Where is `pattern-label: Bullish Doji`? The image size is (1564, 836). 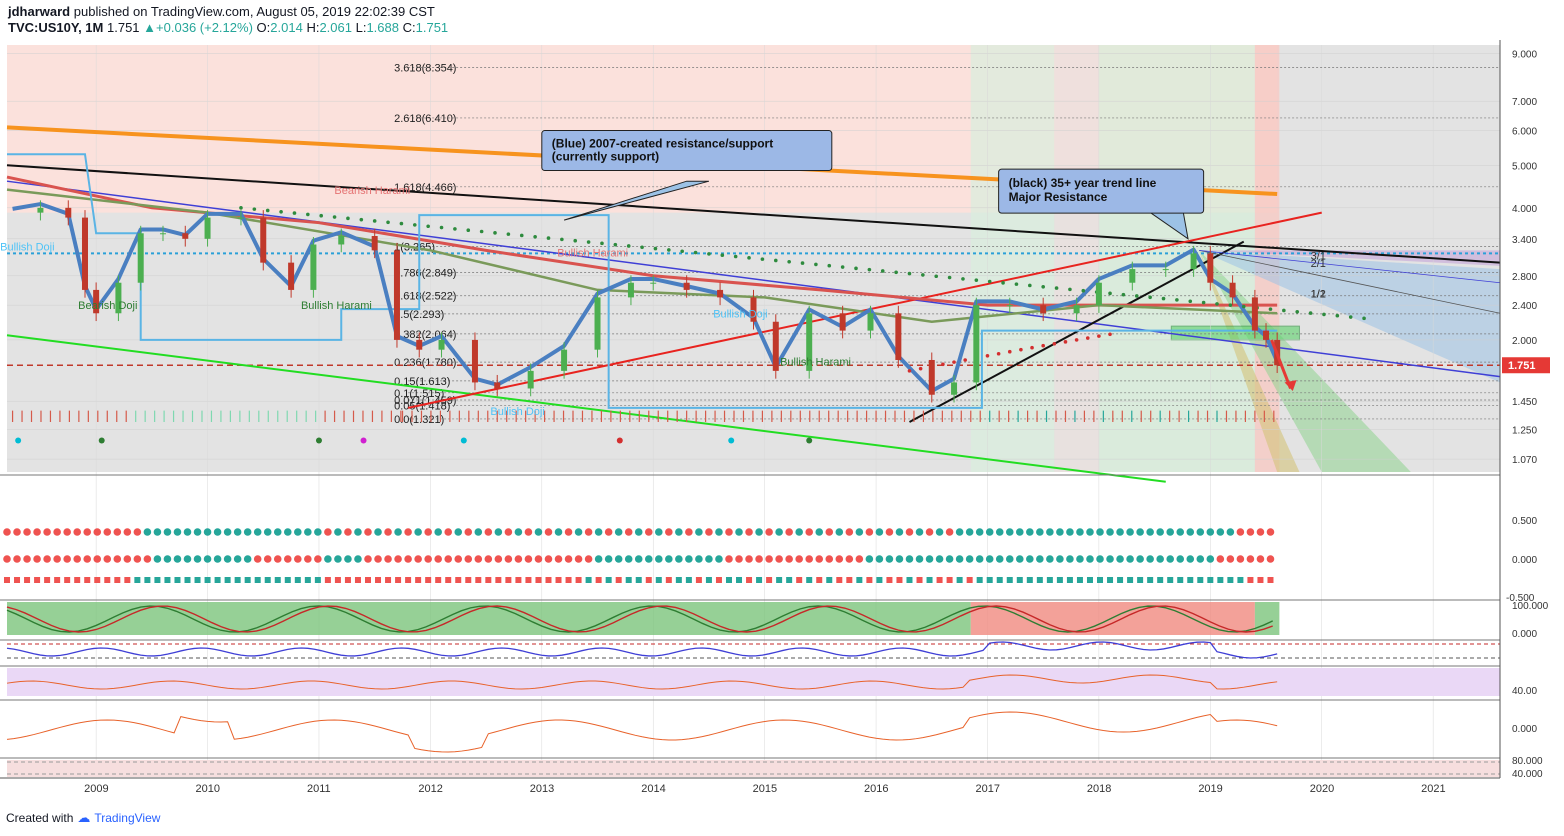
pattern-label: Bullish Doji is located at coordinates (27, 247).